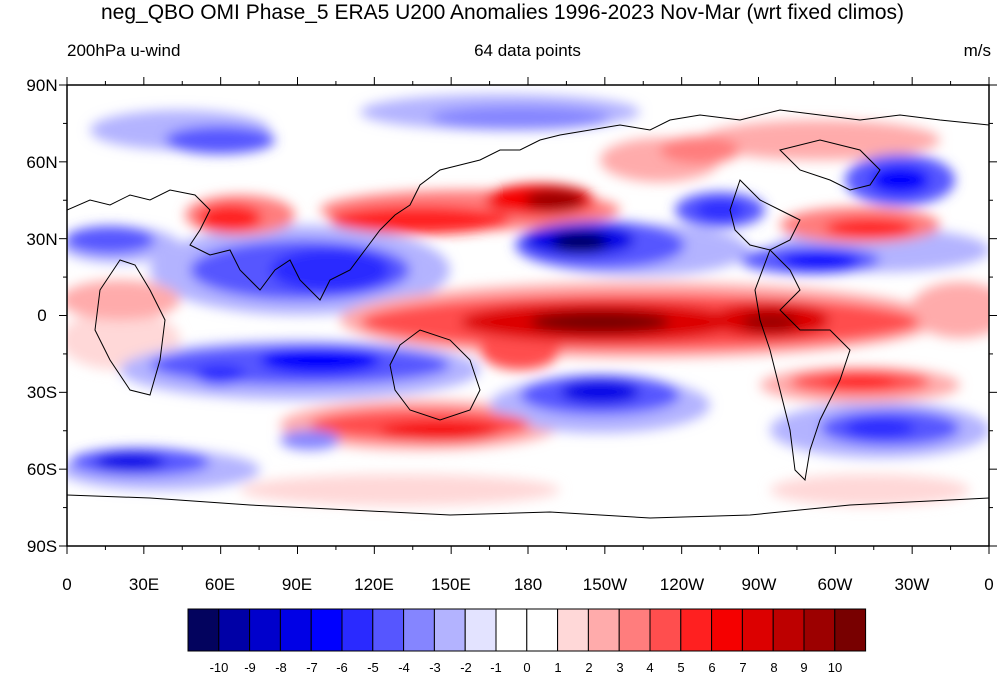 The width and height of the screenshot is (1005, 676). Describe the element at coordinates (619, 667) in the screenshot. I see `cb-label: 3` at that location.